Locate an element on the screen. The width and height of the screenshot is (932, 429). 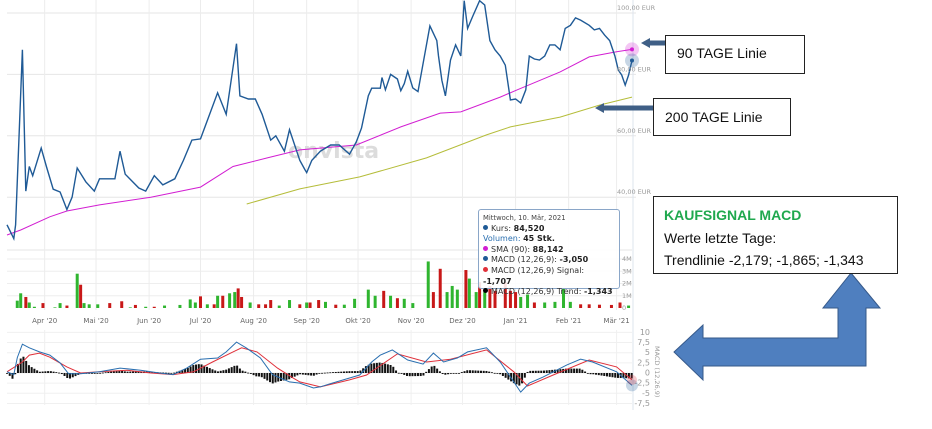
macd-tick-label: 7,5 is located at coordinates (643, 342).